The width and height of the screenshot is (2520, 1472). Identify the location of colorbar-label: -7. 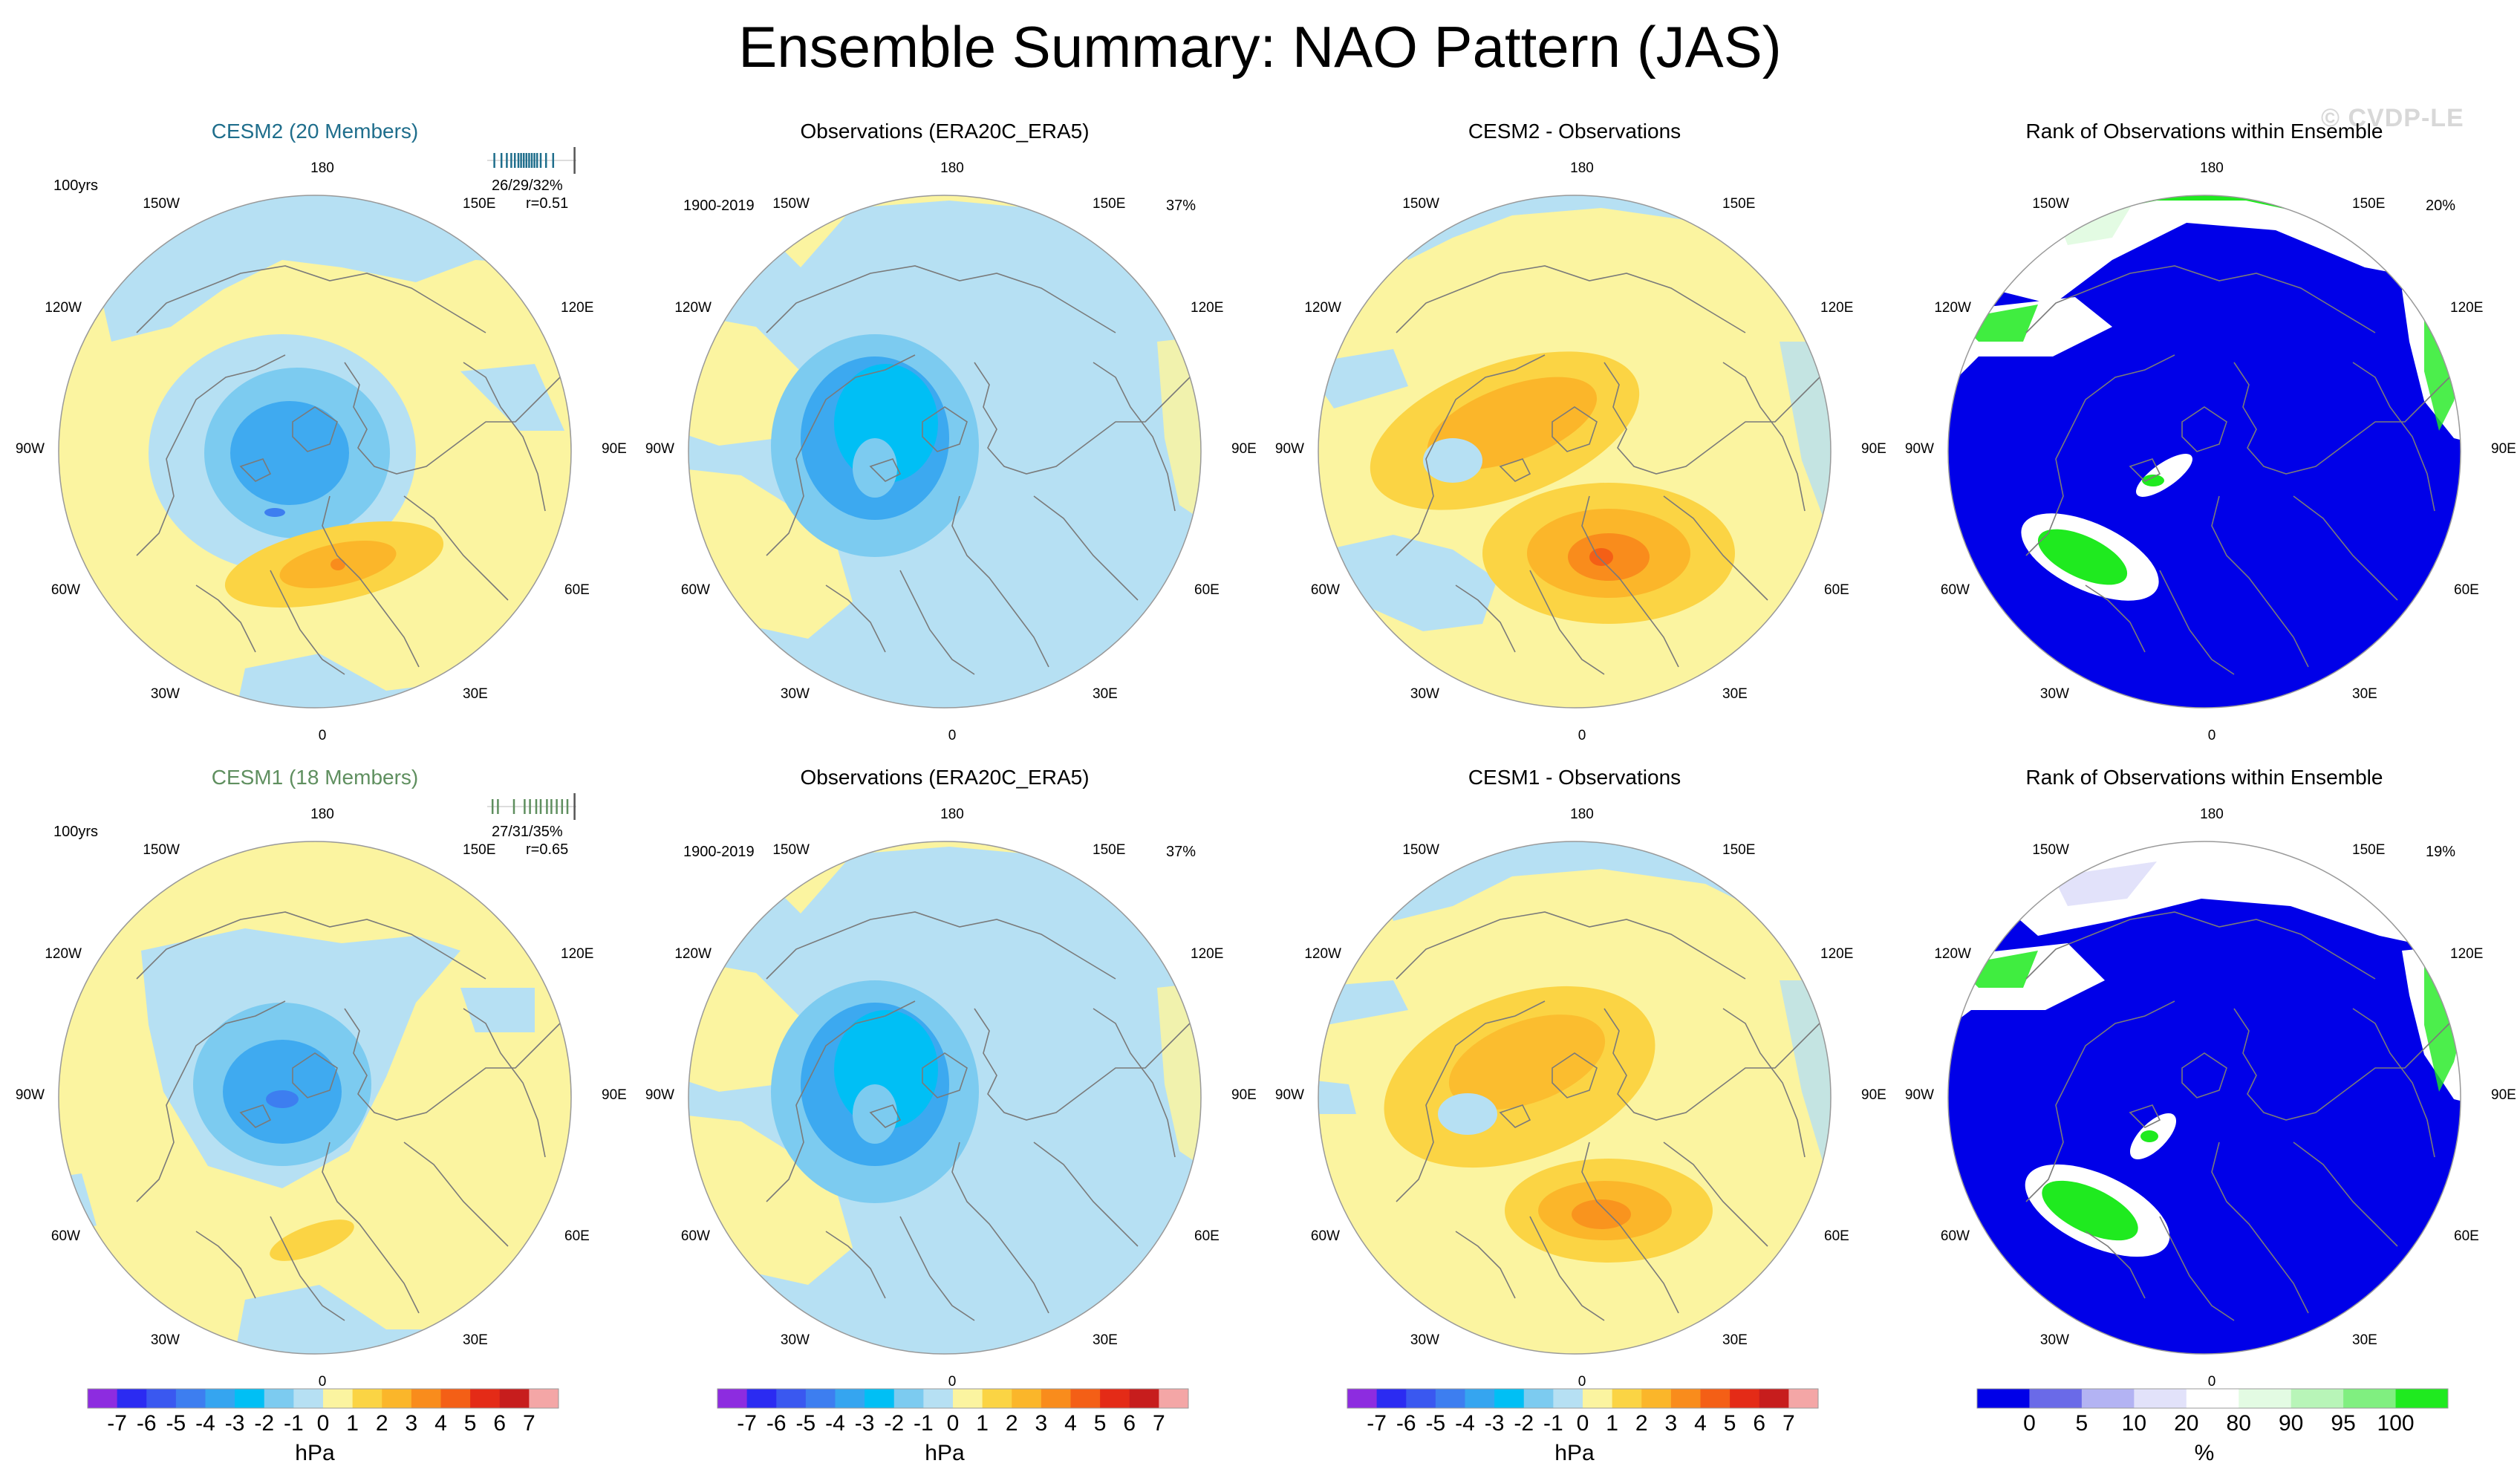
(1377, 1423).